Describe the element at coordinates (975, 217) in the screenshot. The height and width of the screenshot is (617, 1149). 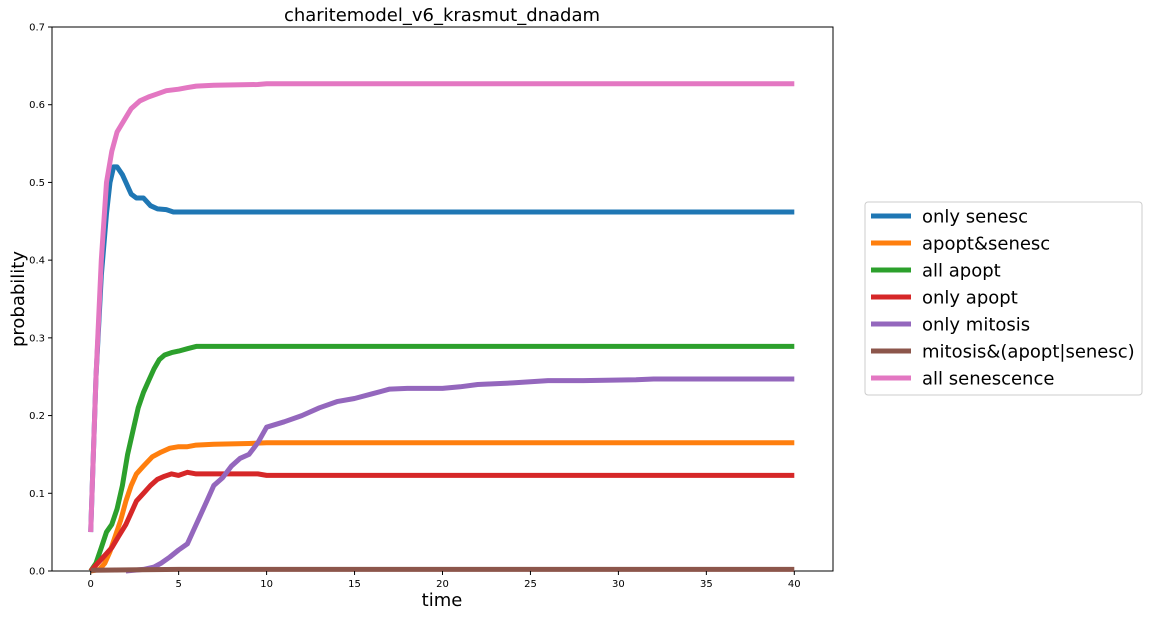
I see `legend-label: only senesc` at that location.